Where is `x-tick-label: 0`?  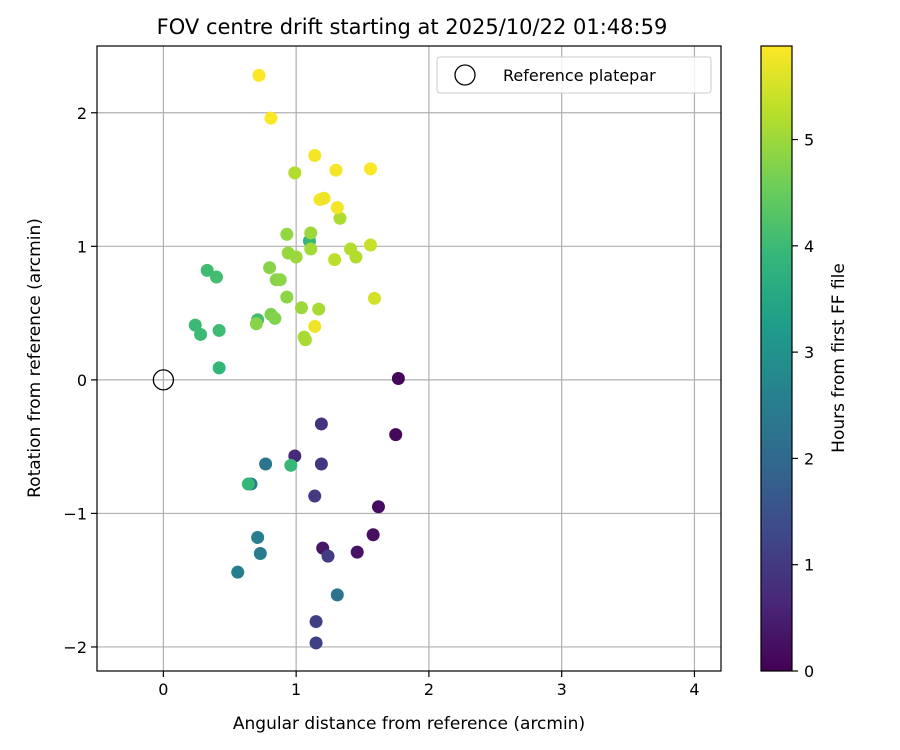
x-tick-label: 0 is located at coordinates (163, 689).